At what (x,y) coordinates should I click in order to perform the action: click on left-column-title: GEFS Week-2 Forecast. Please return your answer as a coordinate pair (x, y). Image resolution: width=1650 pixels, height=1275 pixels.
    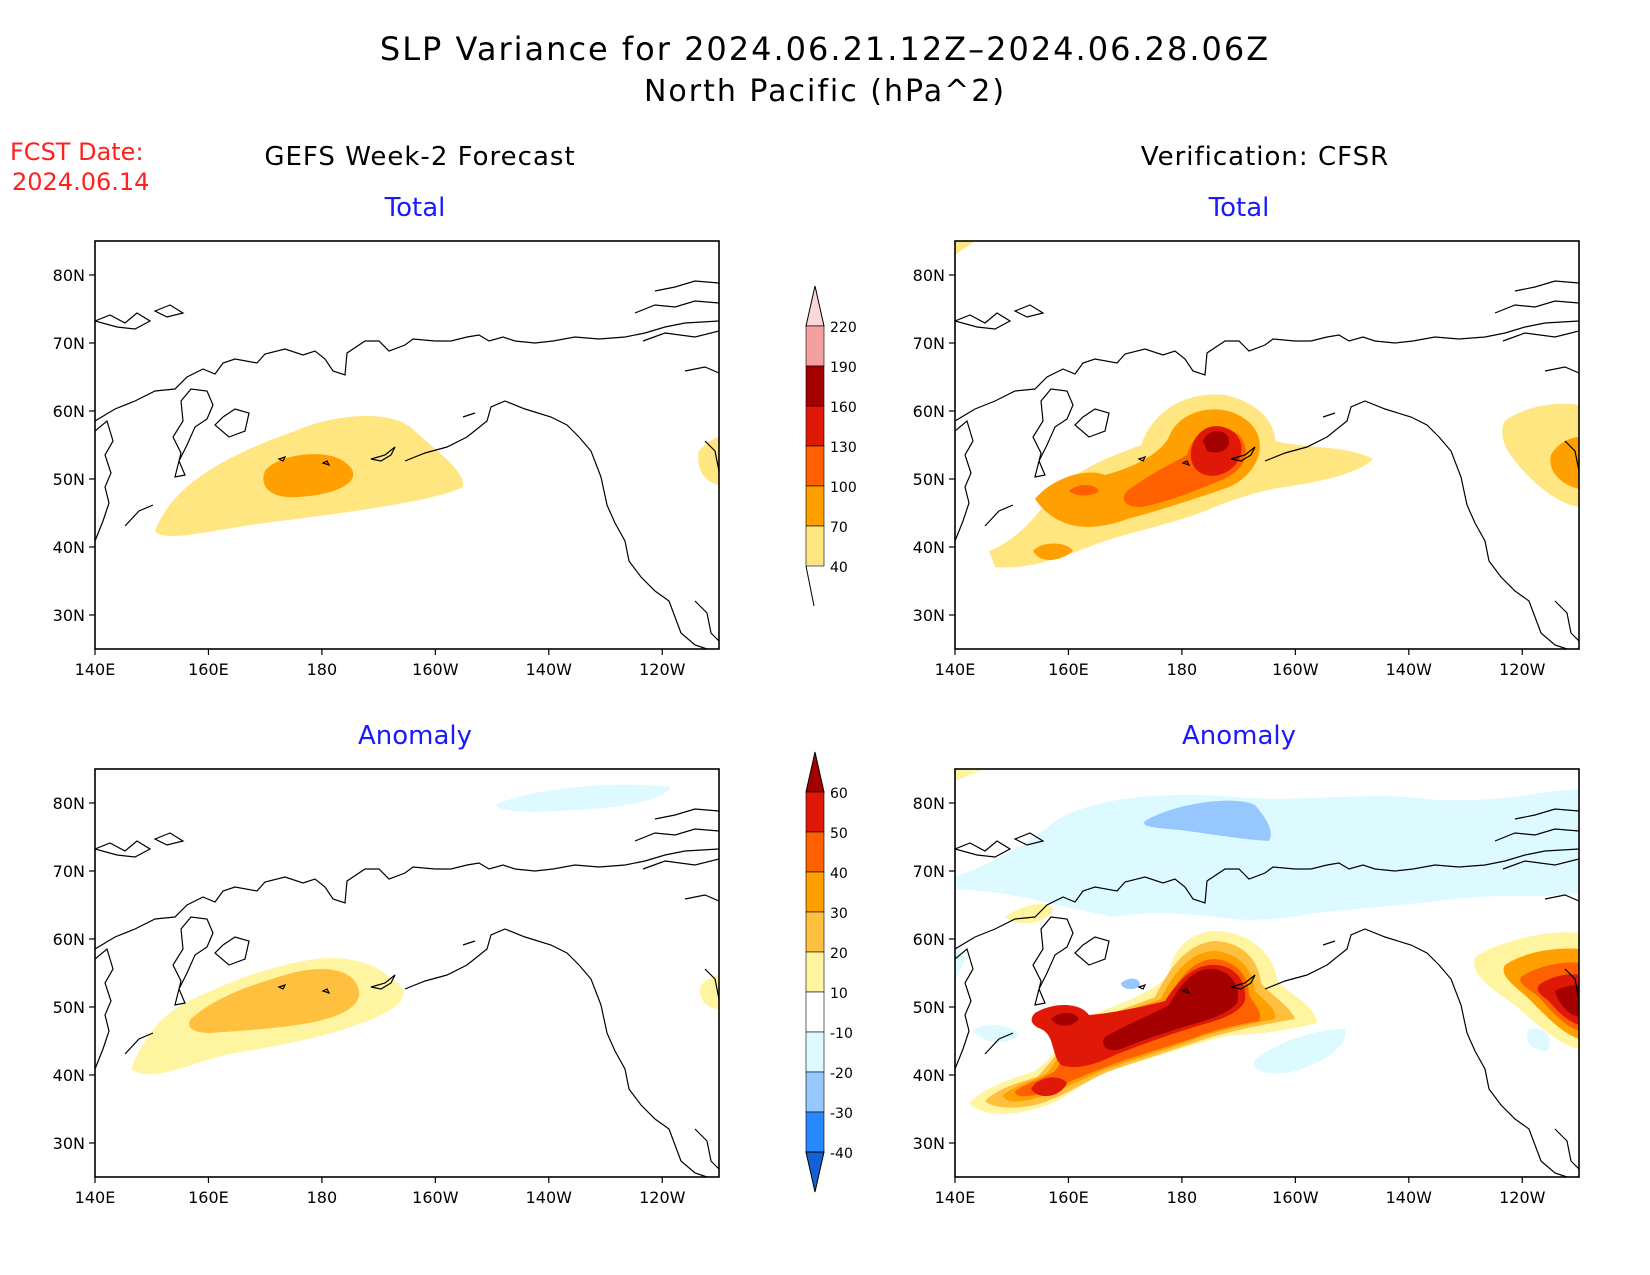
    Looking at the image, I should click on (420, 157).